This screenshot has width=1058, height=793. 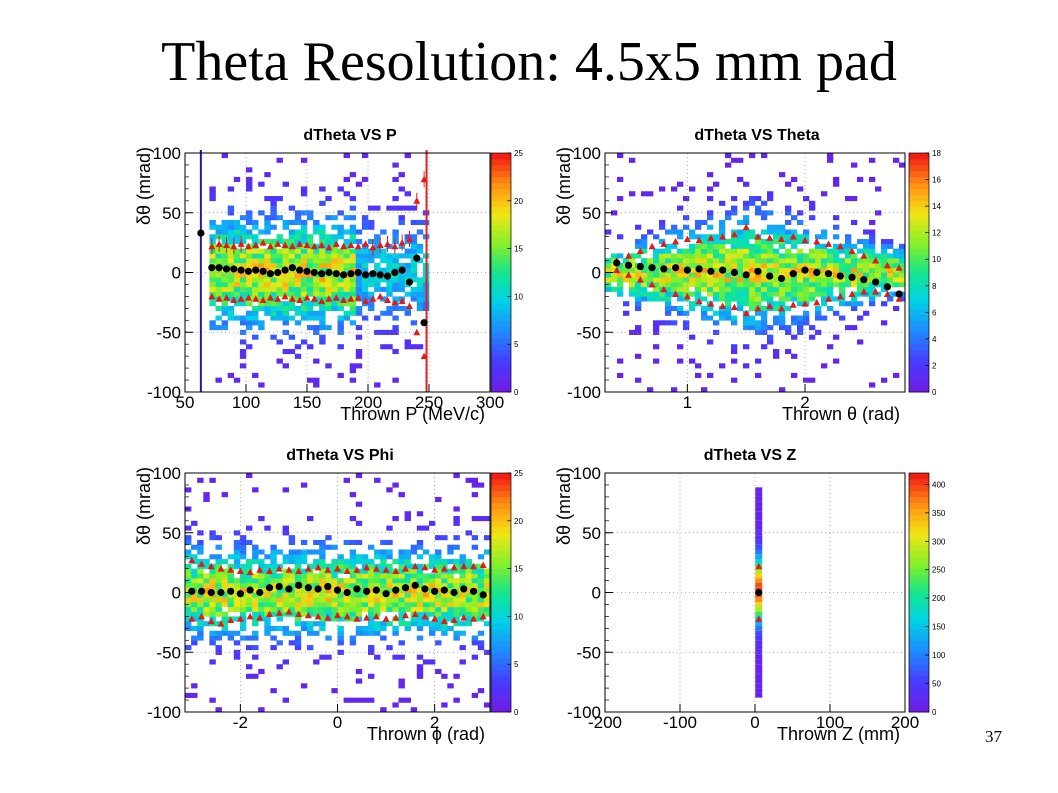 I want to click on x-tick-label: 300, so click(x=490, y=402).